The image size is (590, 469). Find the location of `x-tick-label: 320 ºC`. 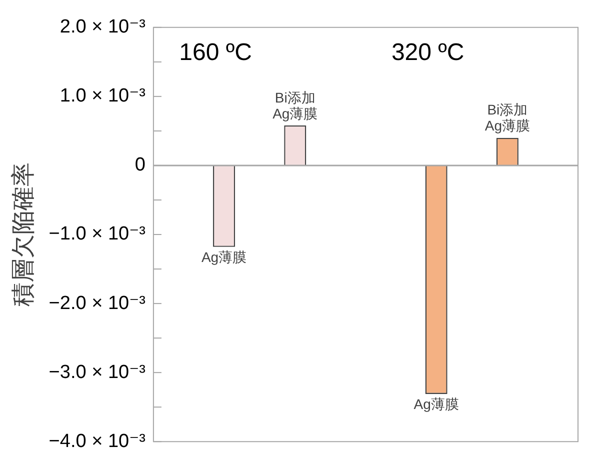

x-tick-label: 320 ºC is located at coordinates (427, 52).